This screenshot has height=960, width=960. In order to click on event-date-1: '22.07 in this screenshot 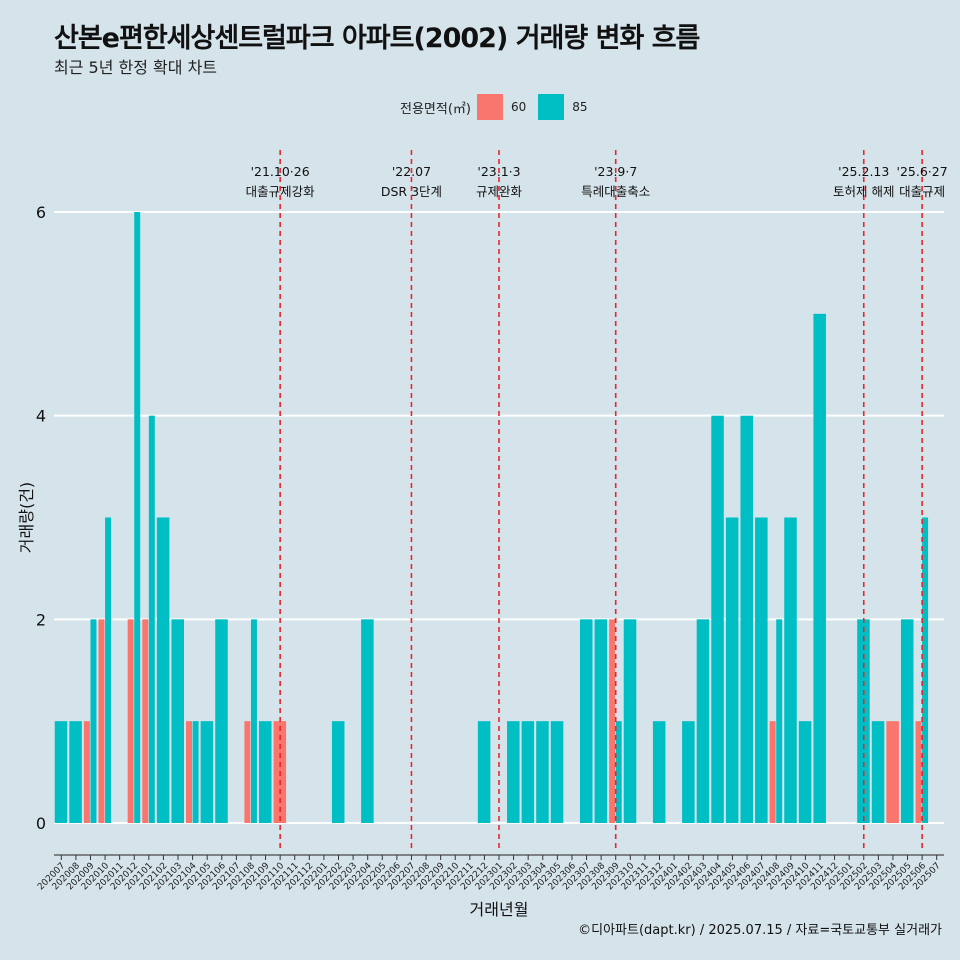, I will do `click(411, 171)`.